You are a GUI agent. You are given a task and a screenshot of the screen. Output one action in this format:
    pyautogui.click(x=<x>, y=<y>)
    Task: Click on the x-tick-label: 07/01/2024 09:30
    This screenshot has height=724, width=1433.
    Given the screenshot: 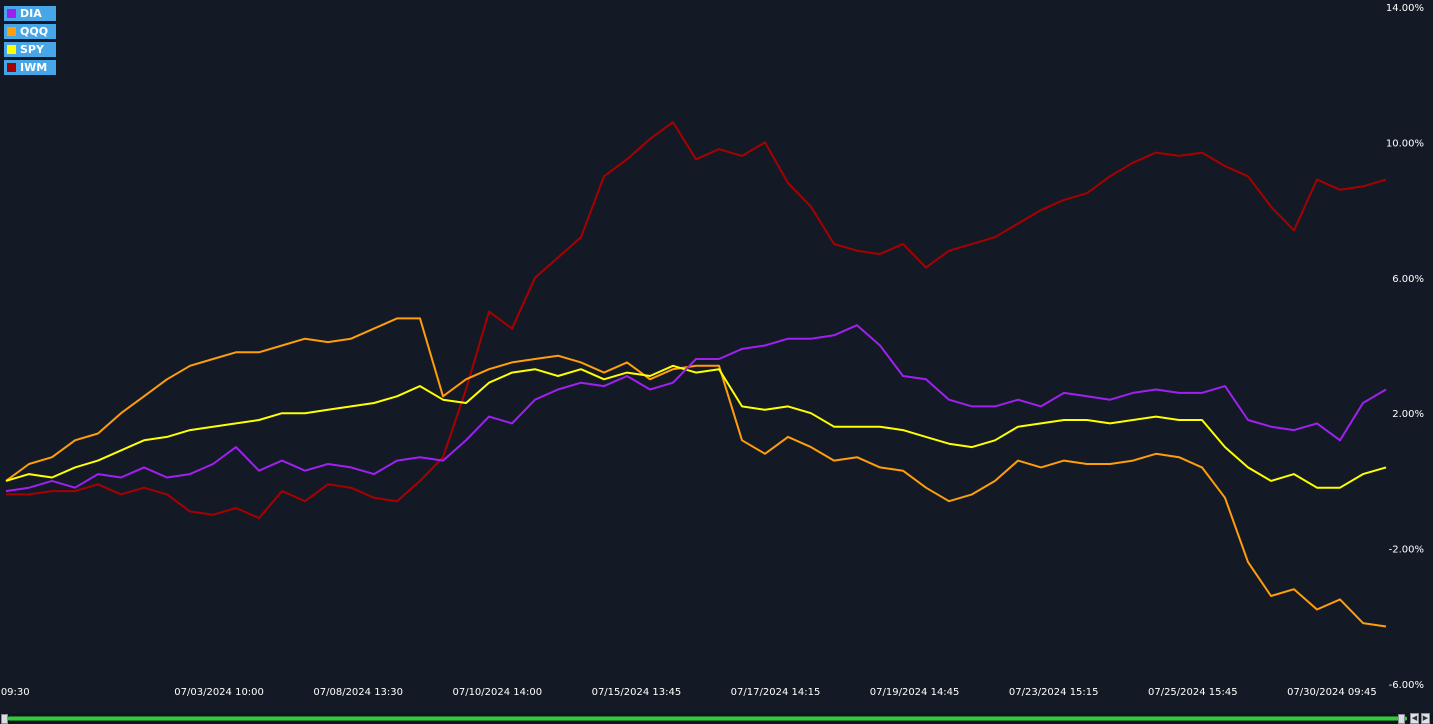 What is the action you would take?
    pyautogui.click(x=15, y=692)
    